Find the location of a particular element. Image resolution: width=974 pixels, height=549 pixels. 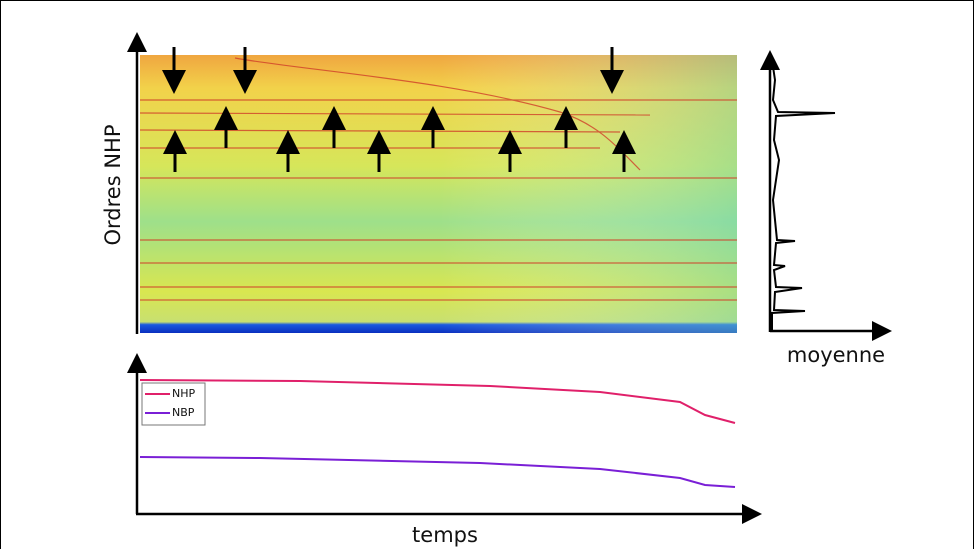

x-axis-label: temps is located at coordinates (445, 535).